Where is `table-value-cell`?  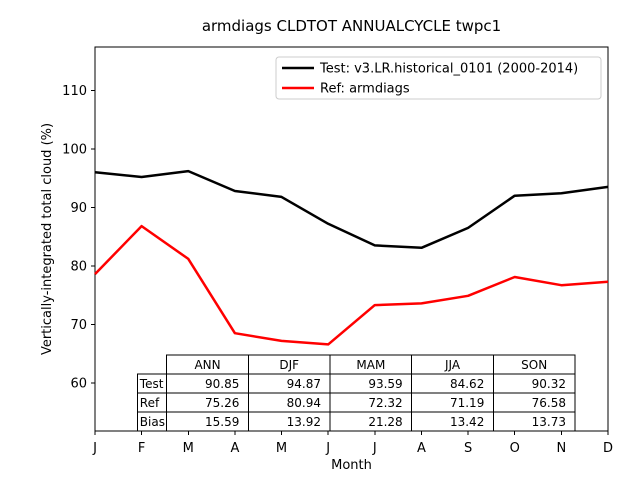
table-value-cell is located at coordinates (534, 421).